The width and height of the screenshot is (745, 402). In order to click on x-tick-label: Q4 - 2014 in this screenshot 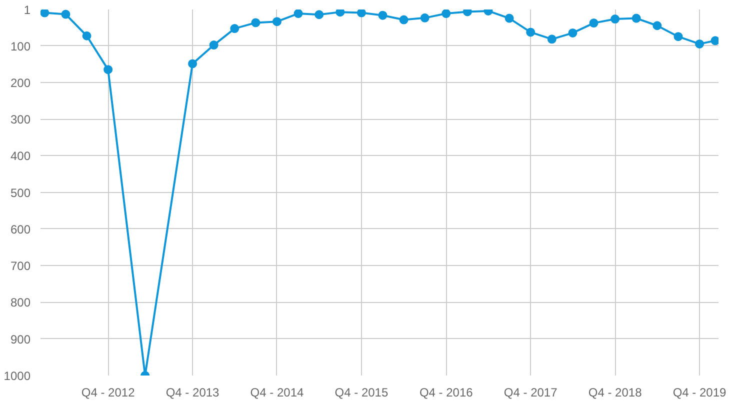, I will do `click(277, 393)`.